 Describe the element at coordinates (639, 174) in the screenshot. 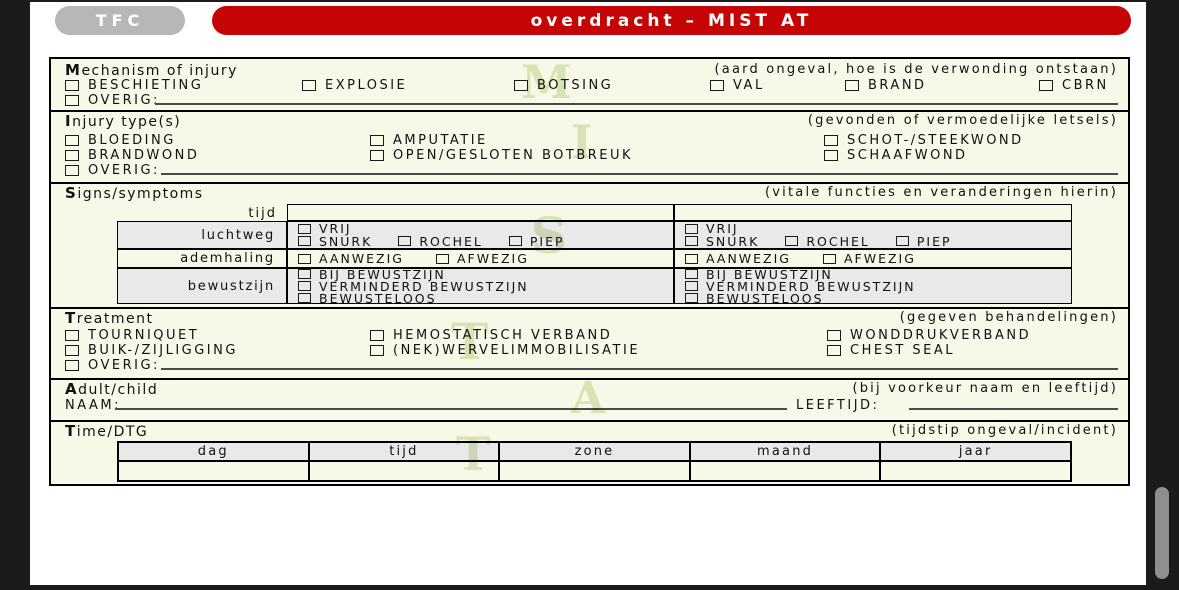

I see `injury-overig-writein-line` at that location.